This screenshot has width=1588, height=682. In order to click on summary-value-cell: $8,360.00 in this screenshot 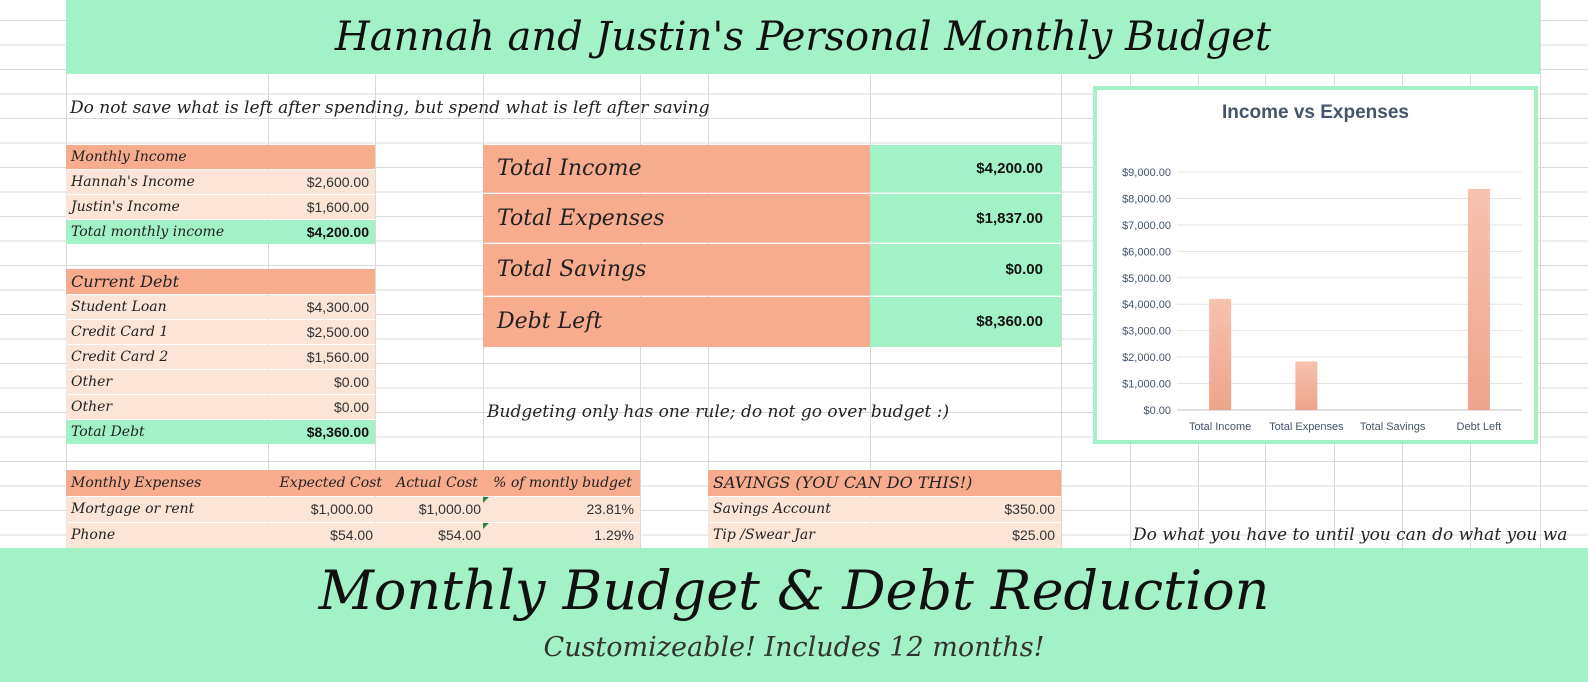, I will do `click(965, 322)`.